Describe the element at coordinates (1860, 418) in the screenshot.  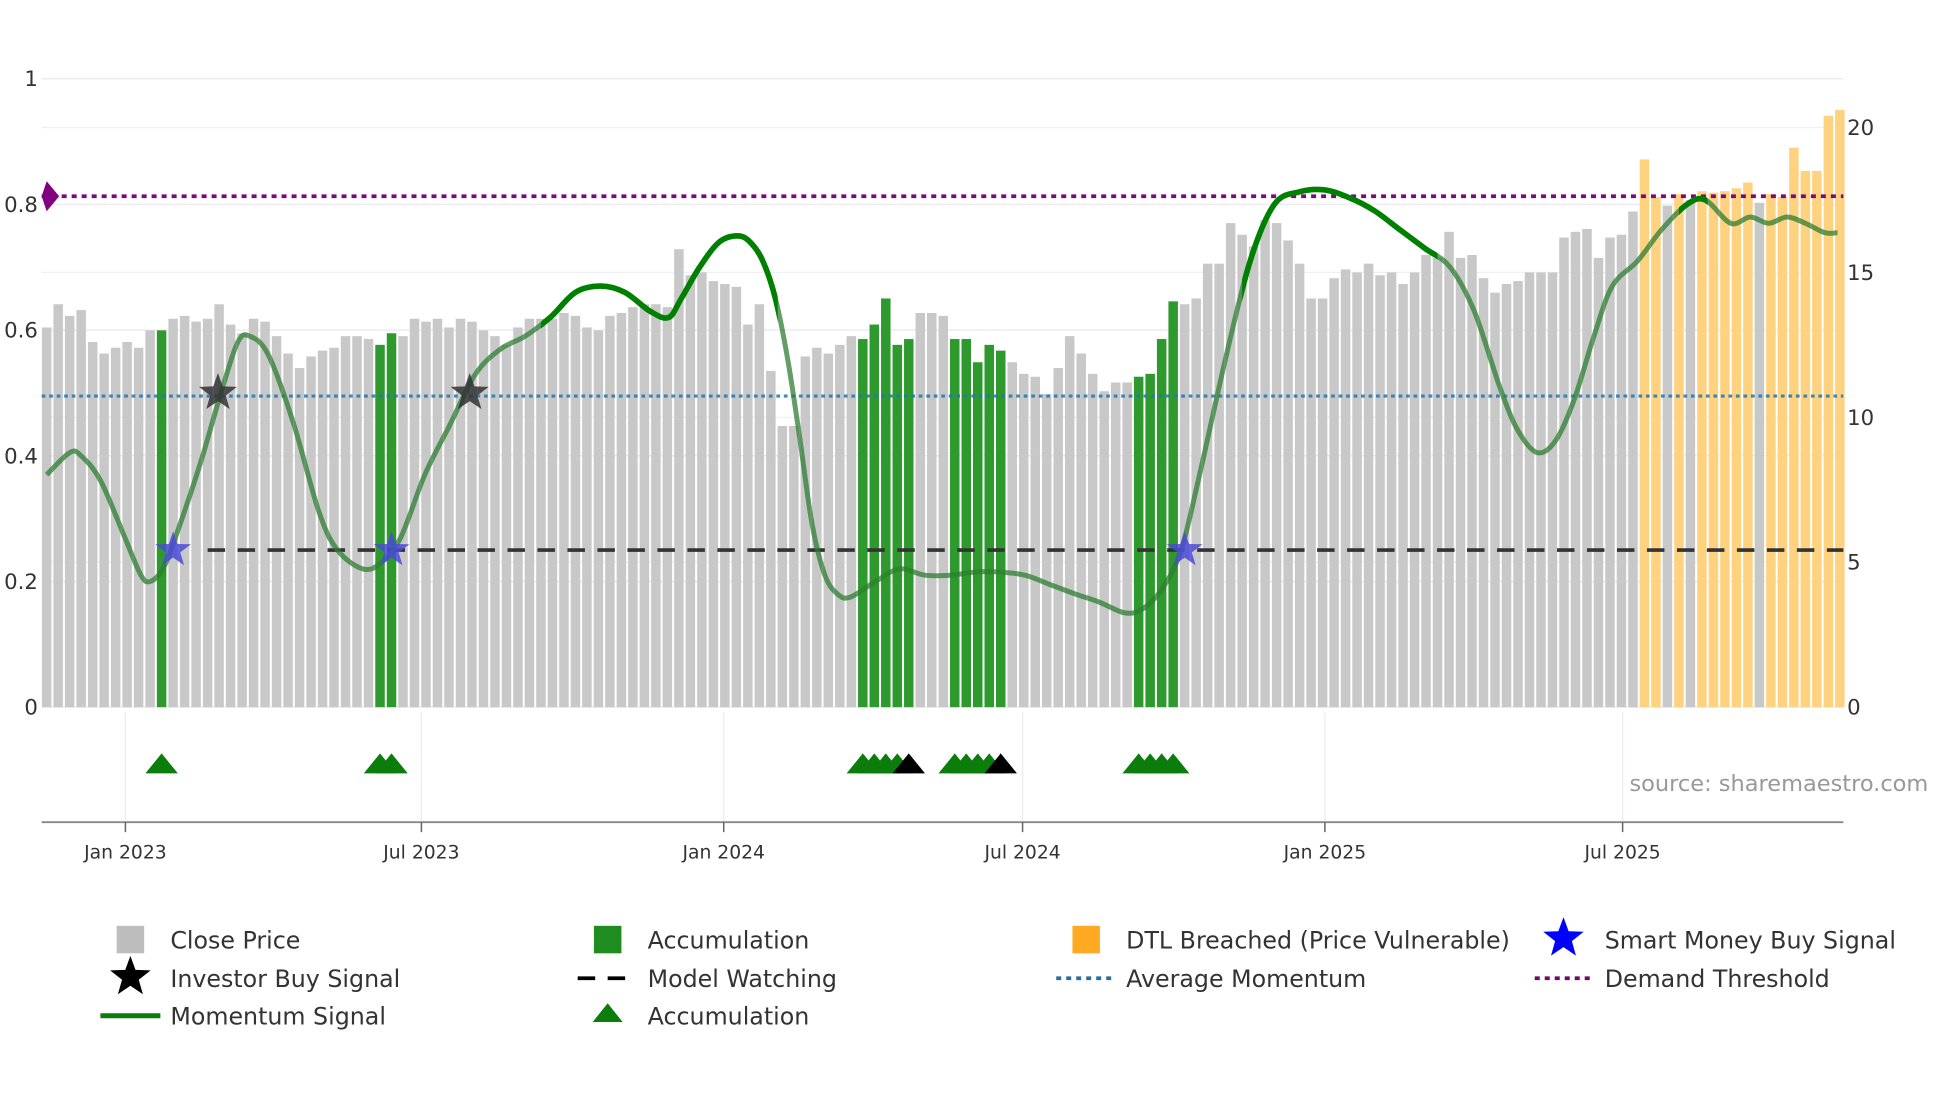
I see `right-tick-label: 10` at that location.